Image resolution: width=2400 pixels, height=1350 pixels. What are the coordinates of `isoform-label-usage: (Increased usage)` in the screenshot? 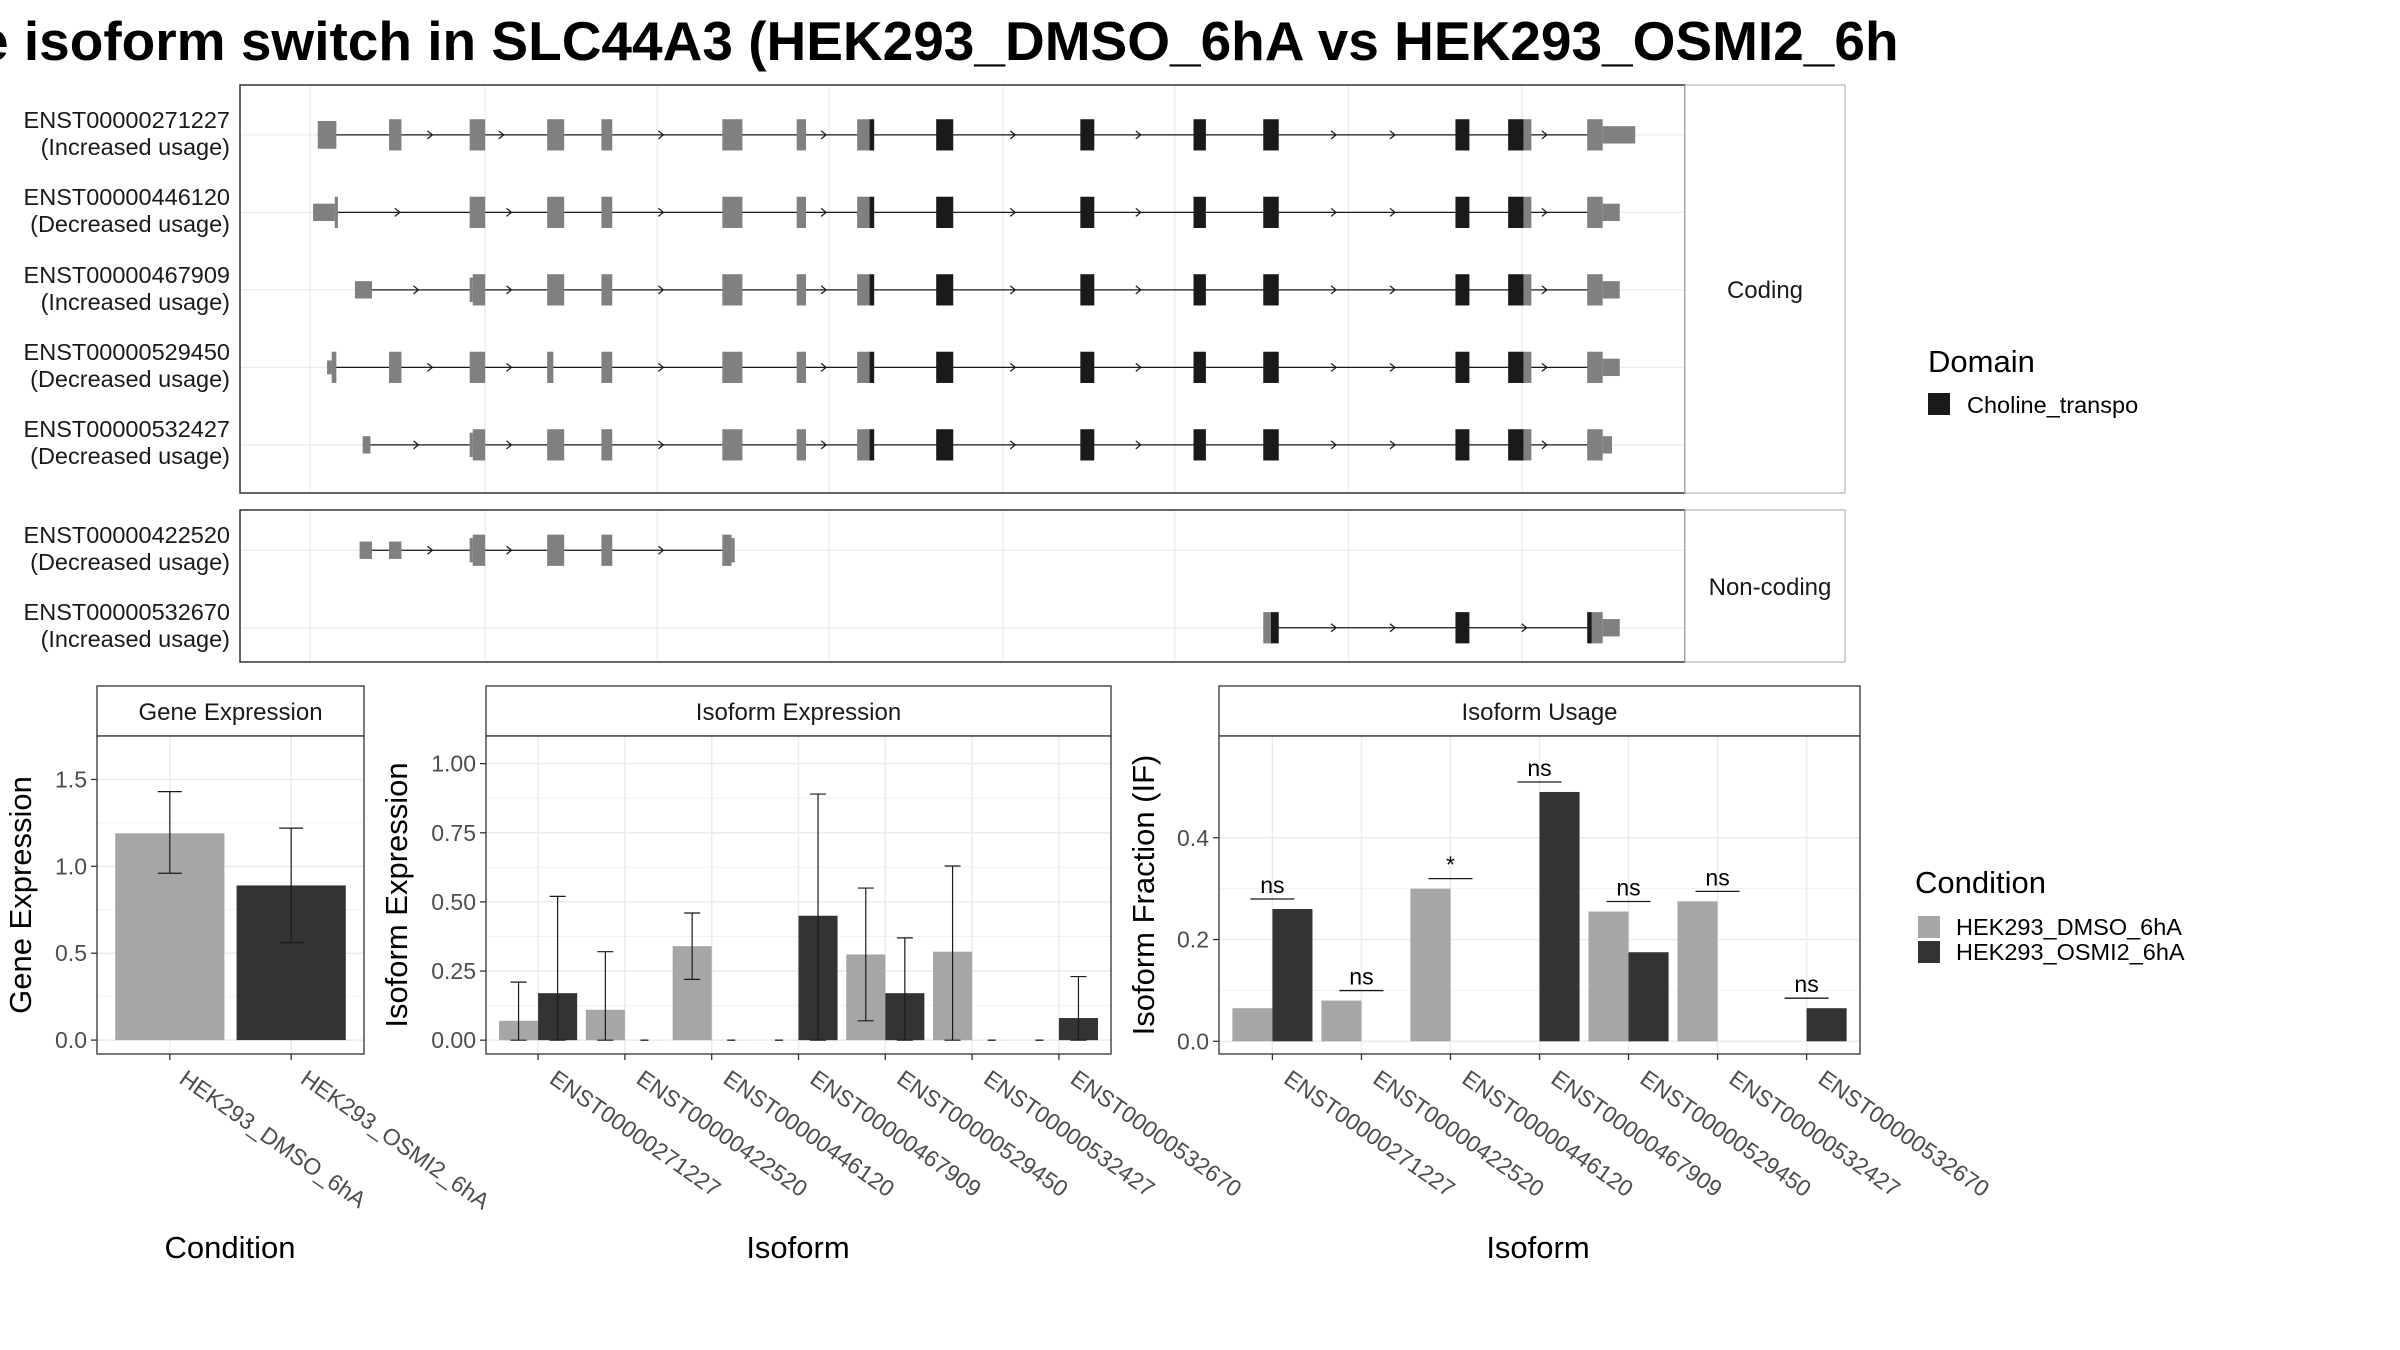 It's located at (135, 302).